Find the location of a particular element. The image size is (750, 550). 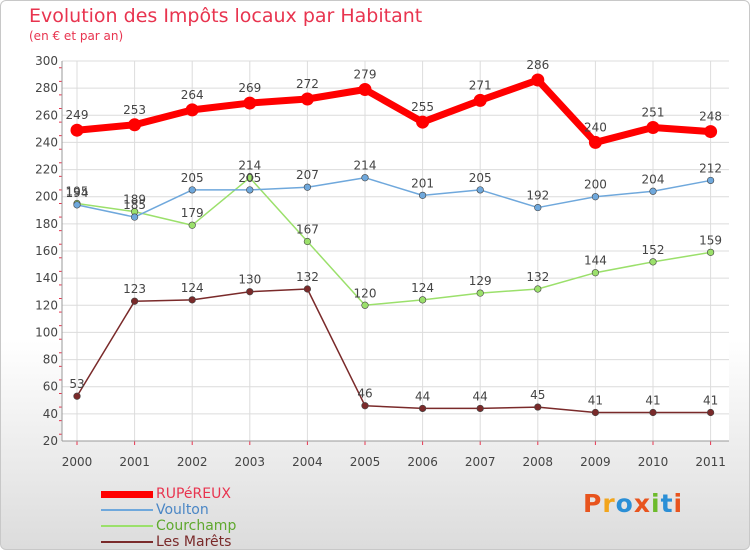

y-tick-label: 100 is located at coordinates (46, 332).